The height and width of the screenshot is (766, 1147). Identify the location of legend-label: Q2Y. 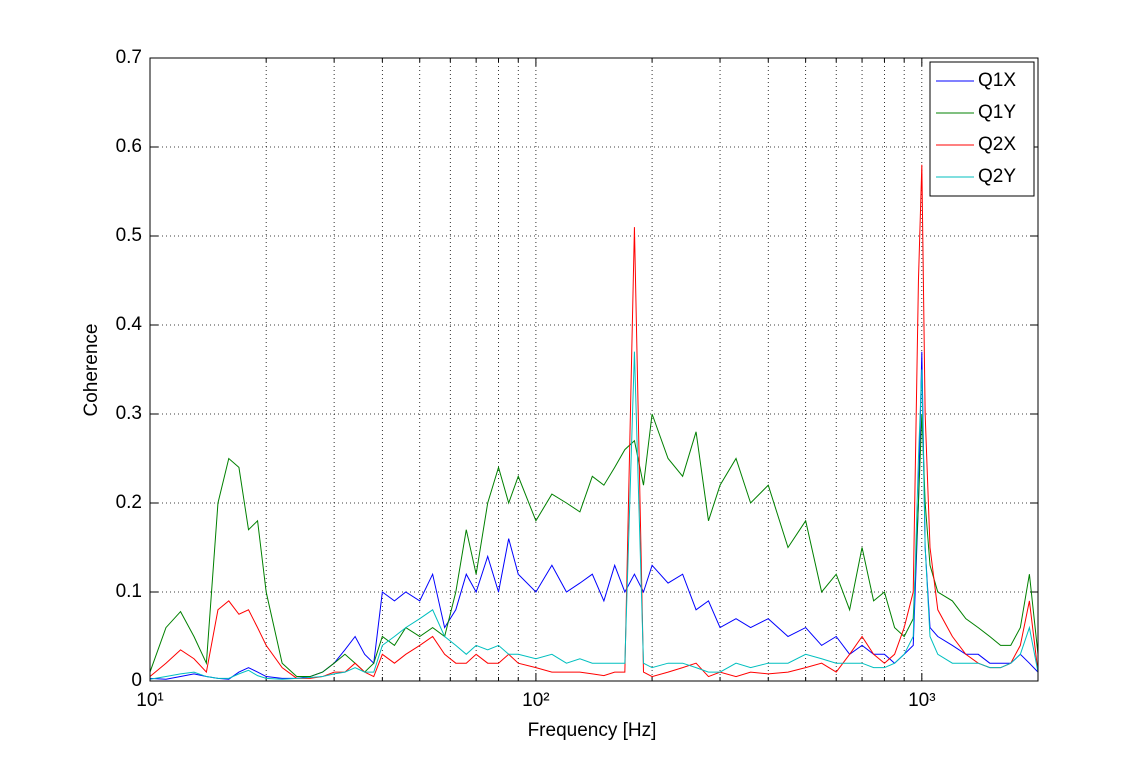
(997, 176).